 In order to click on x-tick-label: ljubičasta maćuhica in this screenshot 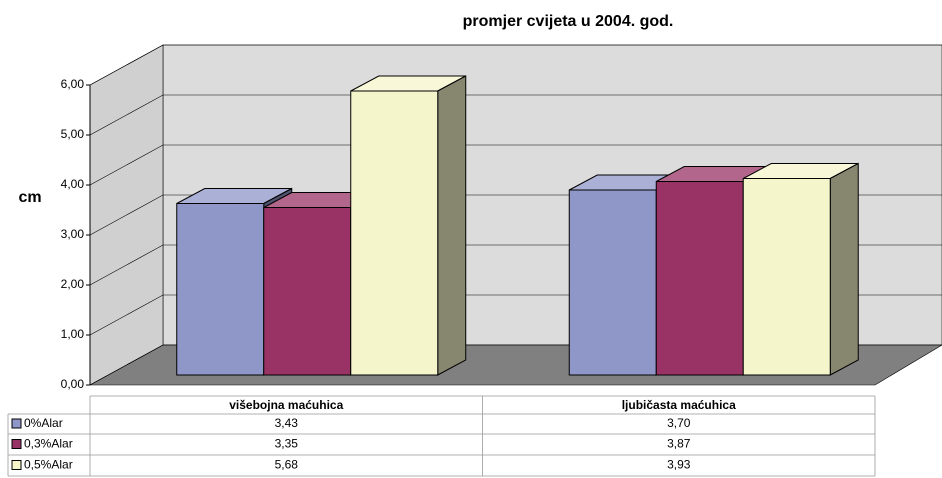, I will do `click(679, 405)`.